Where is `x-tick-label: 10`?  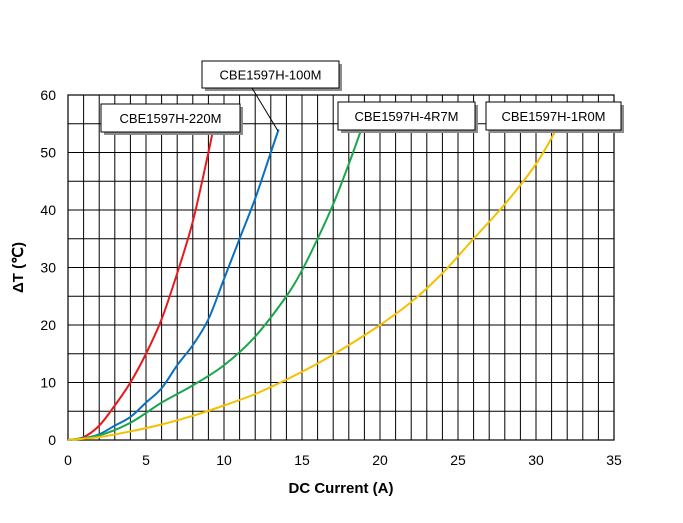
x-tick-label: 10 is located at coordinates (224, 460).